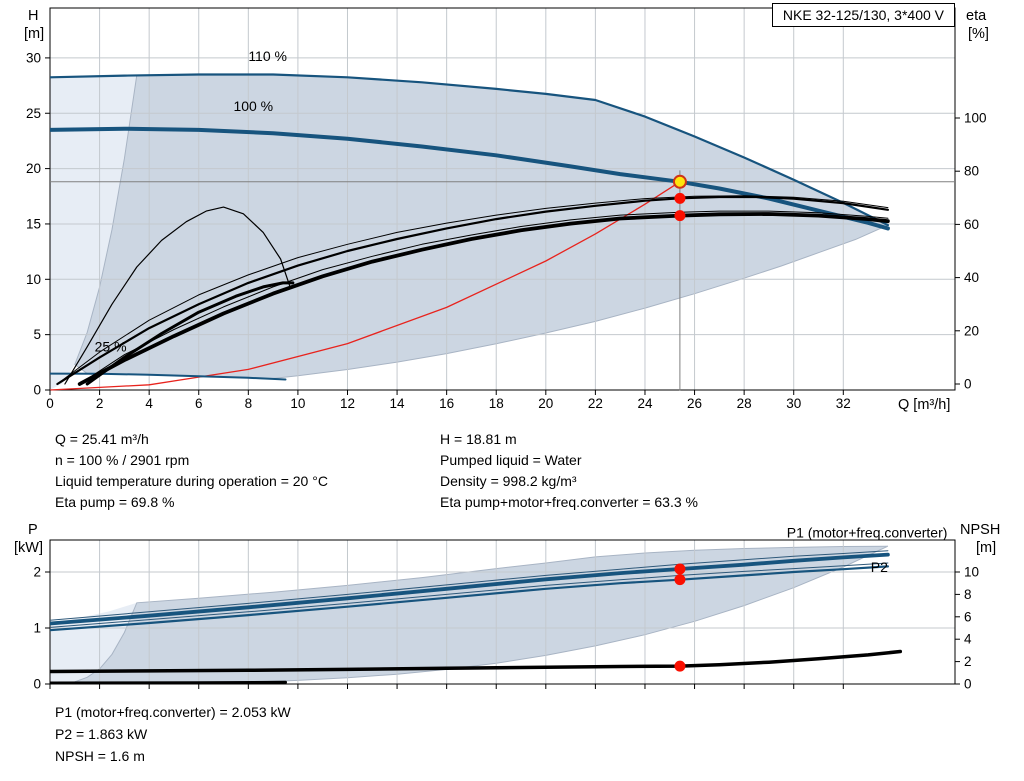 Image resolution: width=1024 pixels, height=781 pixels. I want to click on x-axis-title: Q [m³/h], so click(924, 405).